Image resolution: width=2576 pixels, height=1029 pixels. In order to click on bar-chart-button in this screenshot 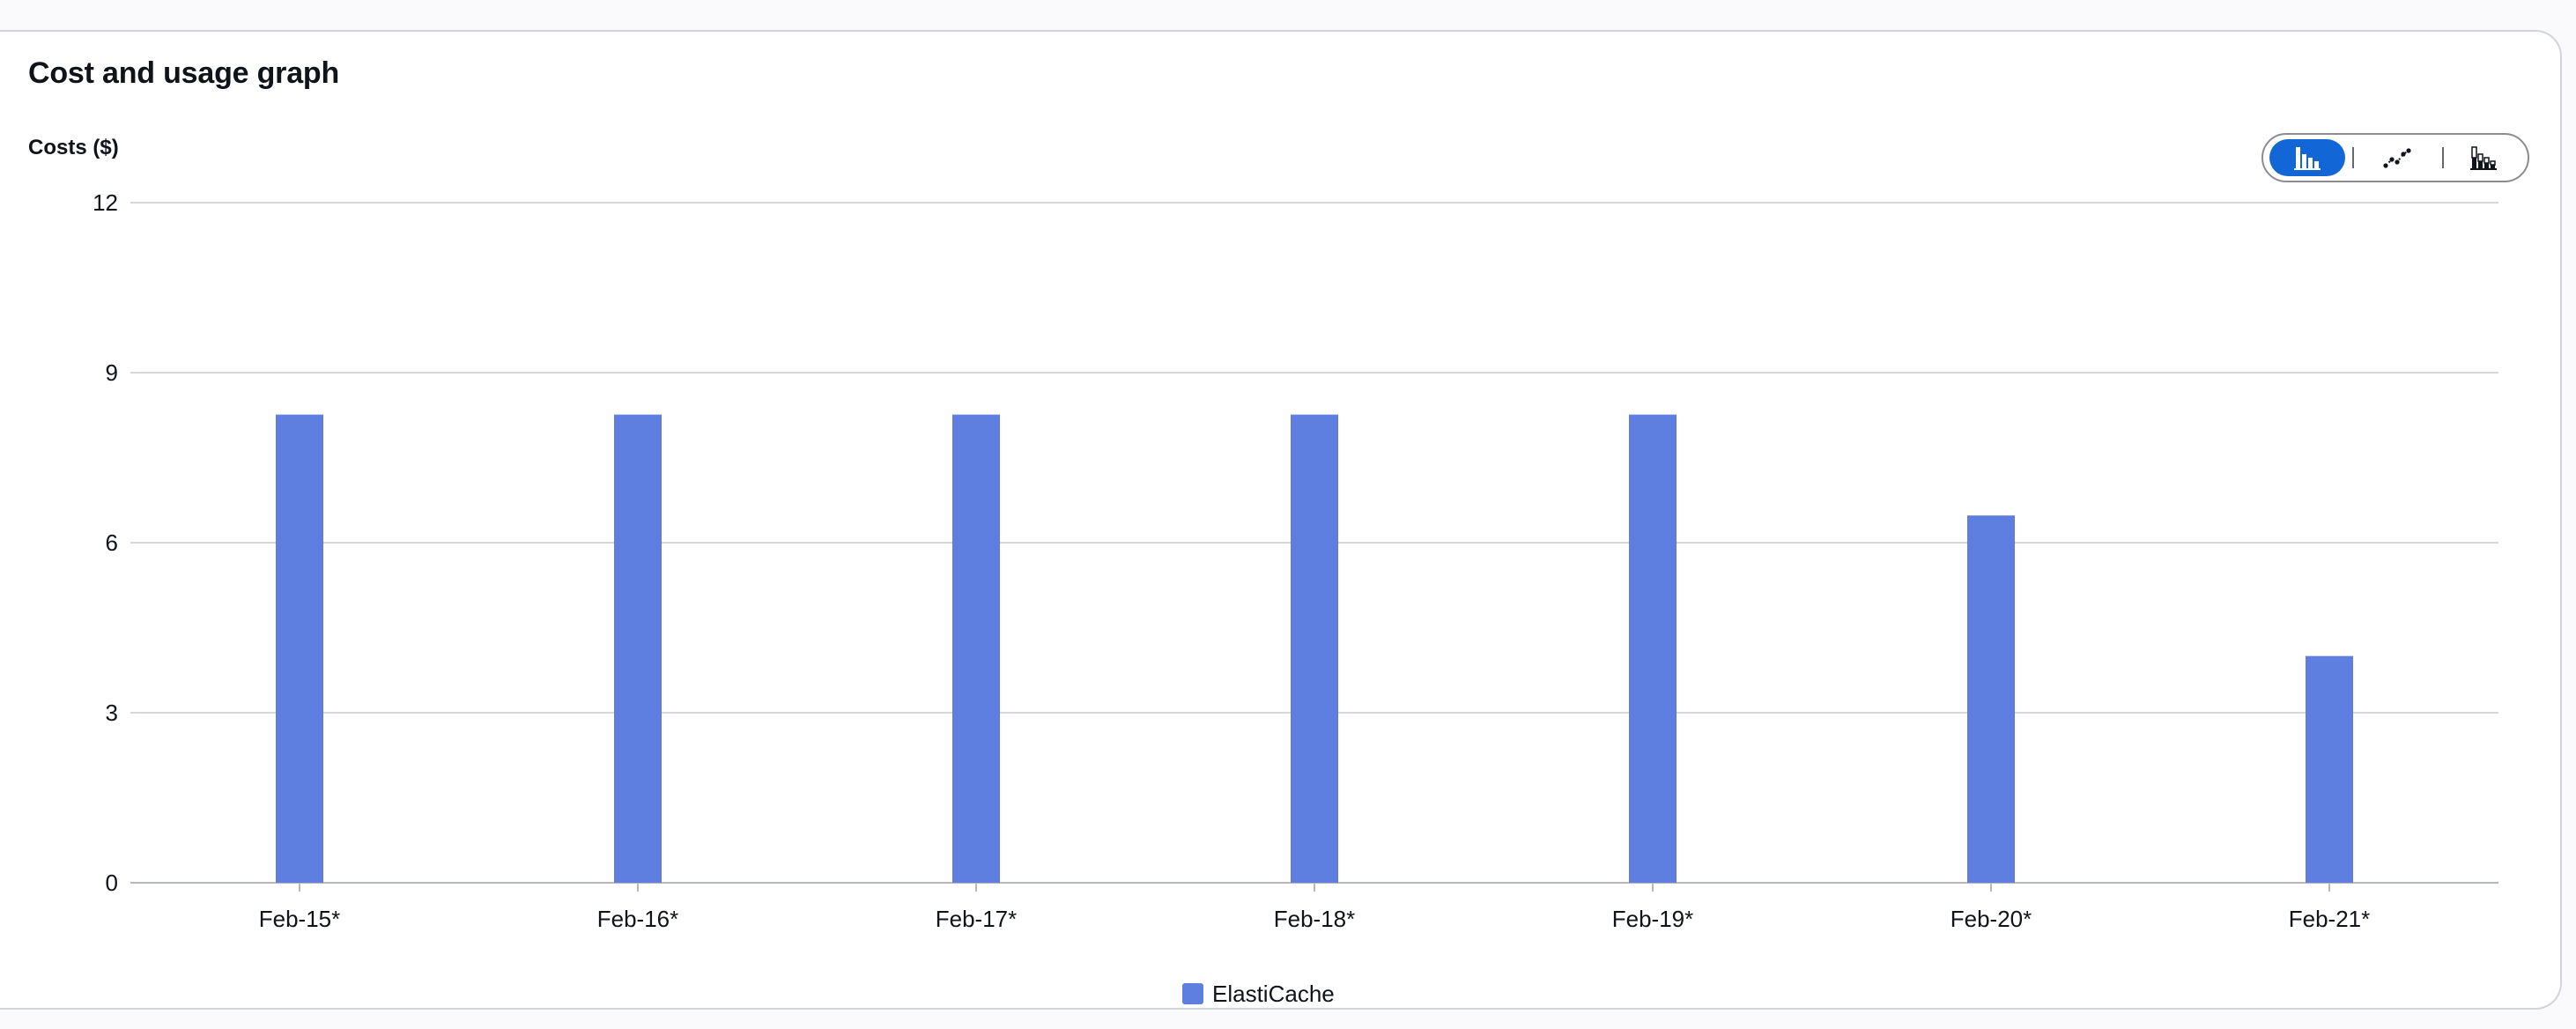, I will do `click(2307, 157)`.